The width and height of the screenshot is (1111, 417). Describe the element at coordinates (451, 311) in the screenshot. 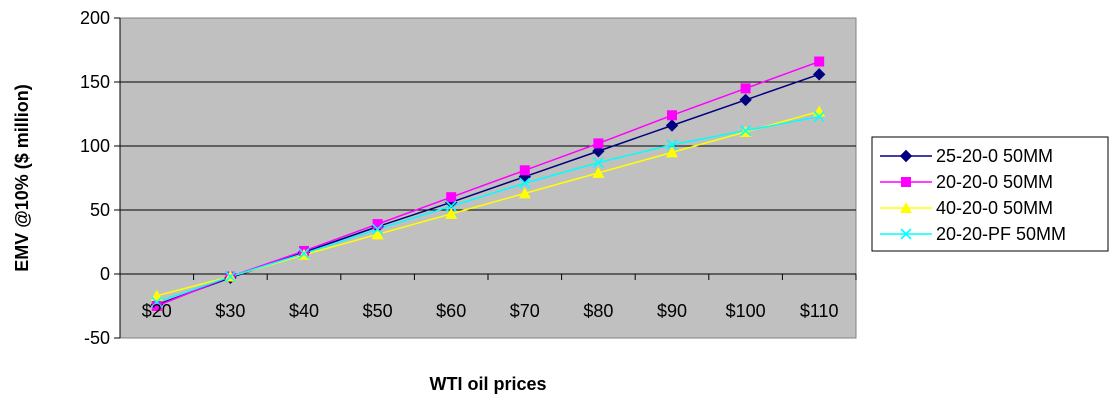

I see `x-tick-label-4: $60` at that location.